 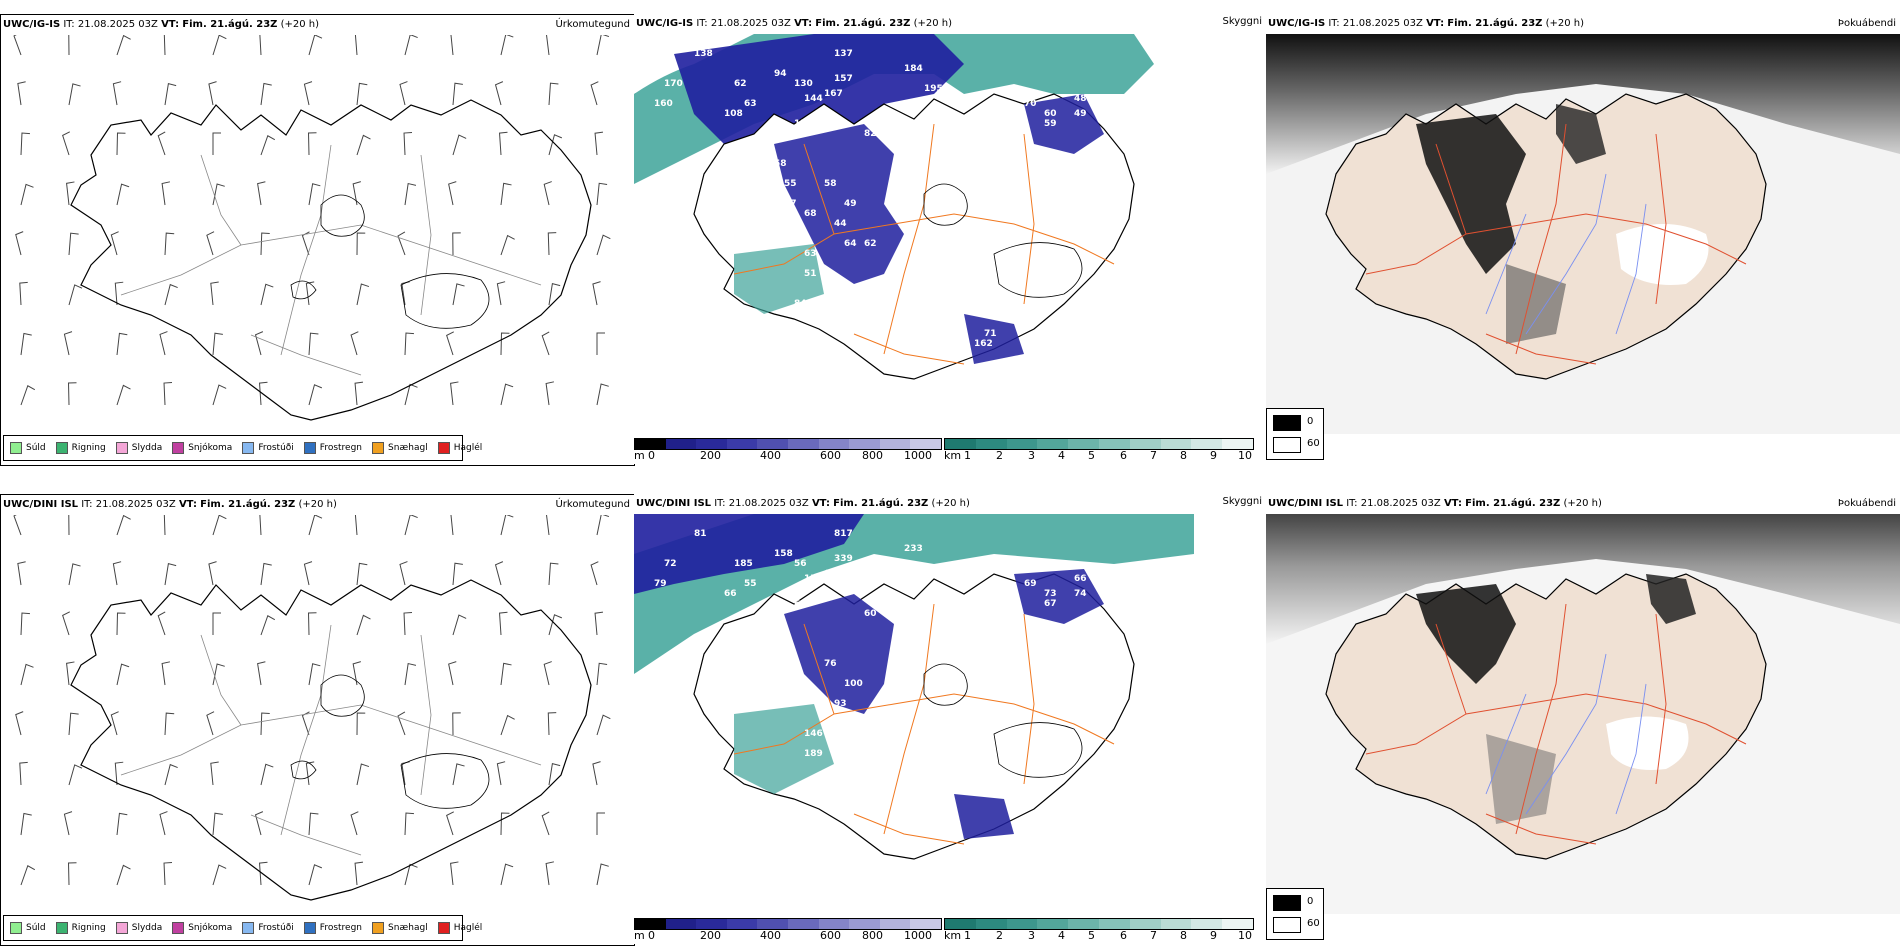 I want to click on cloud-base-value: 49, so click(x=1080, y=114).